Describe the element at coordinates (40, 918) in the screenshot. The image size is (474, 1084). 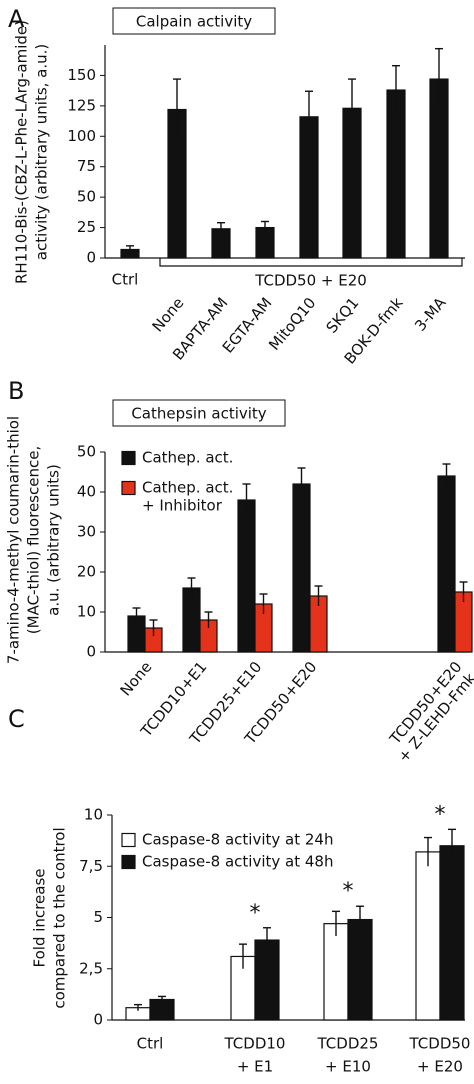
I see `y-axis-label: Fold increase` at that location.